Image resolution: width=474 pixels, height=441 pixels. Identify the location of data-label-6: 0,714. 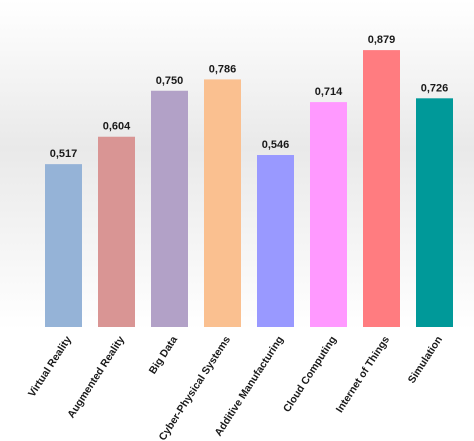
(329, 92).